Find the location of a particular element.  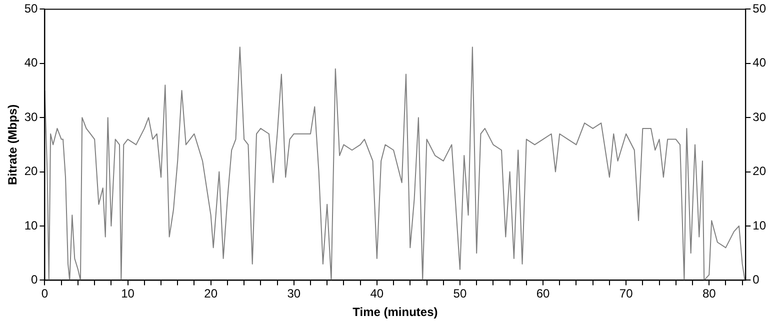

x-tick-label: 50 is located at coordinates (460, 293).